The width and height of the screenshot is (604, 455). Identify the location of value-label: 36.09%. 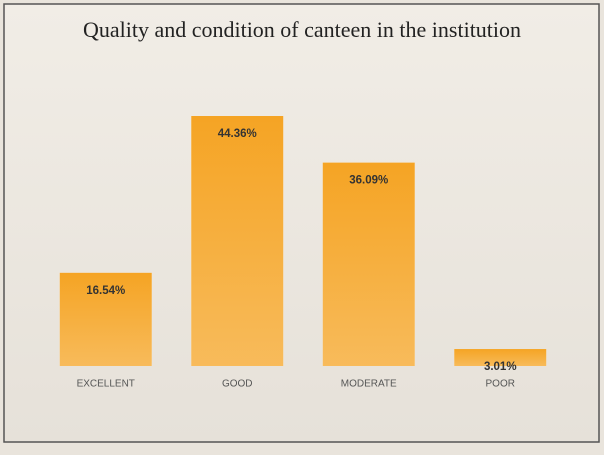
(368, 181).